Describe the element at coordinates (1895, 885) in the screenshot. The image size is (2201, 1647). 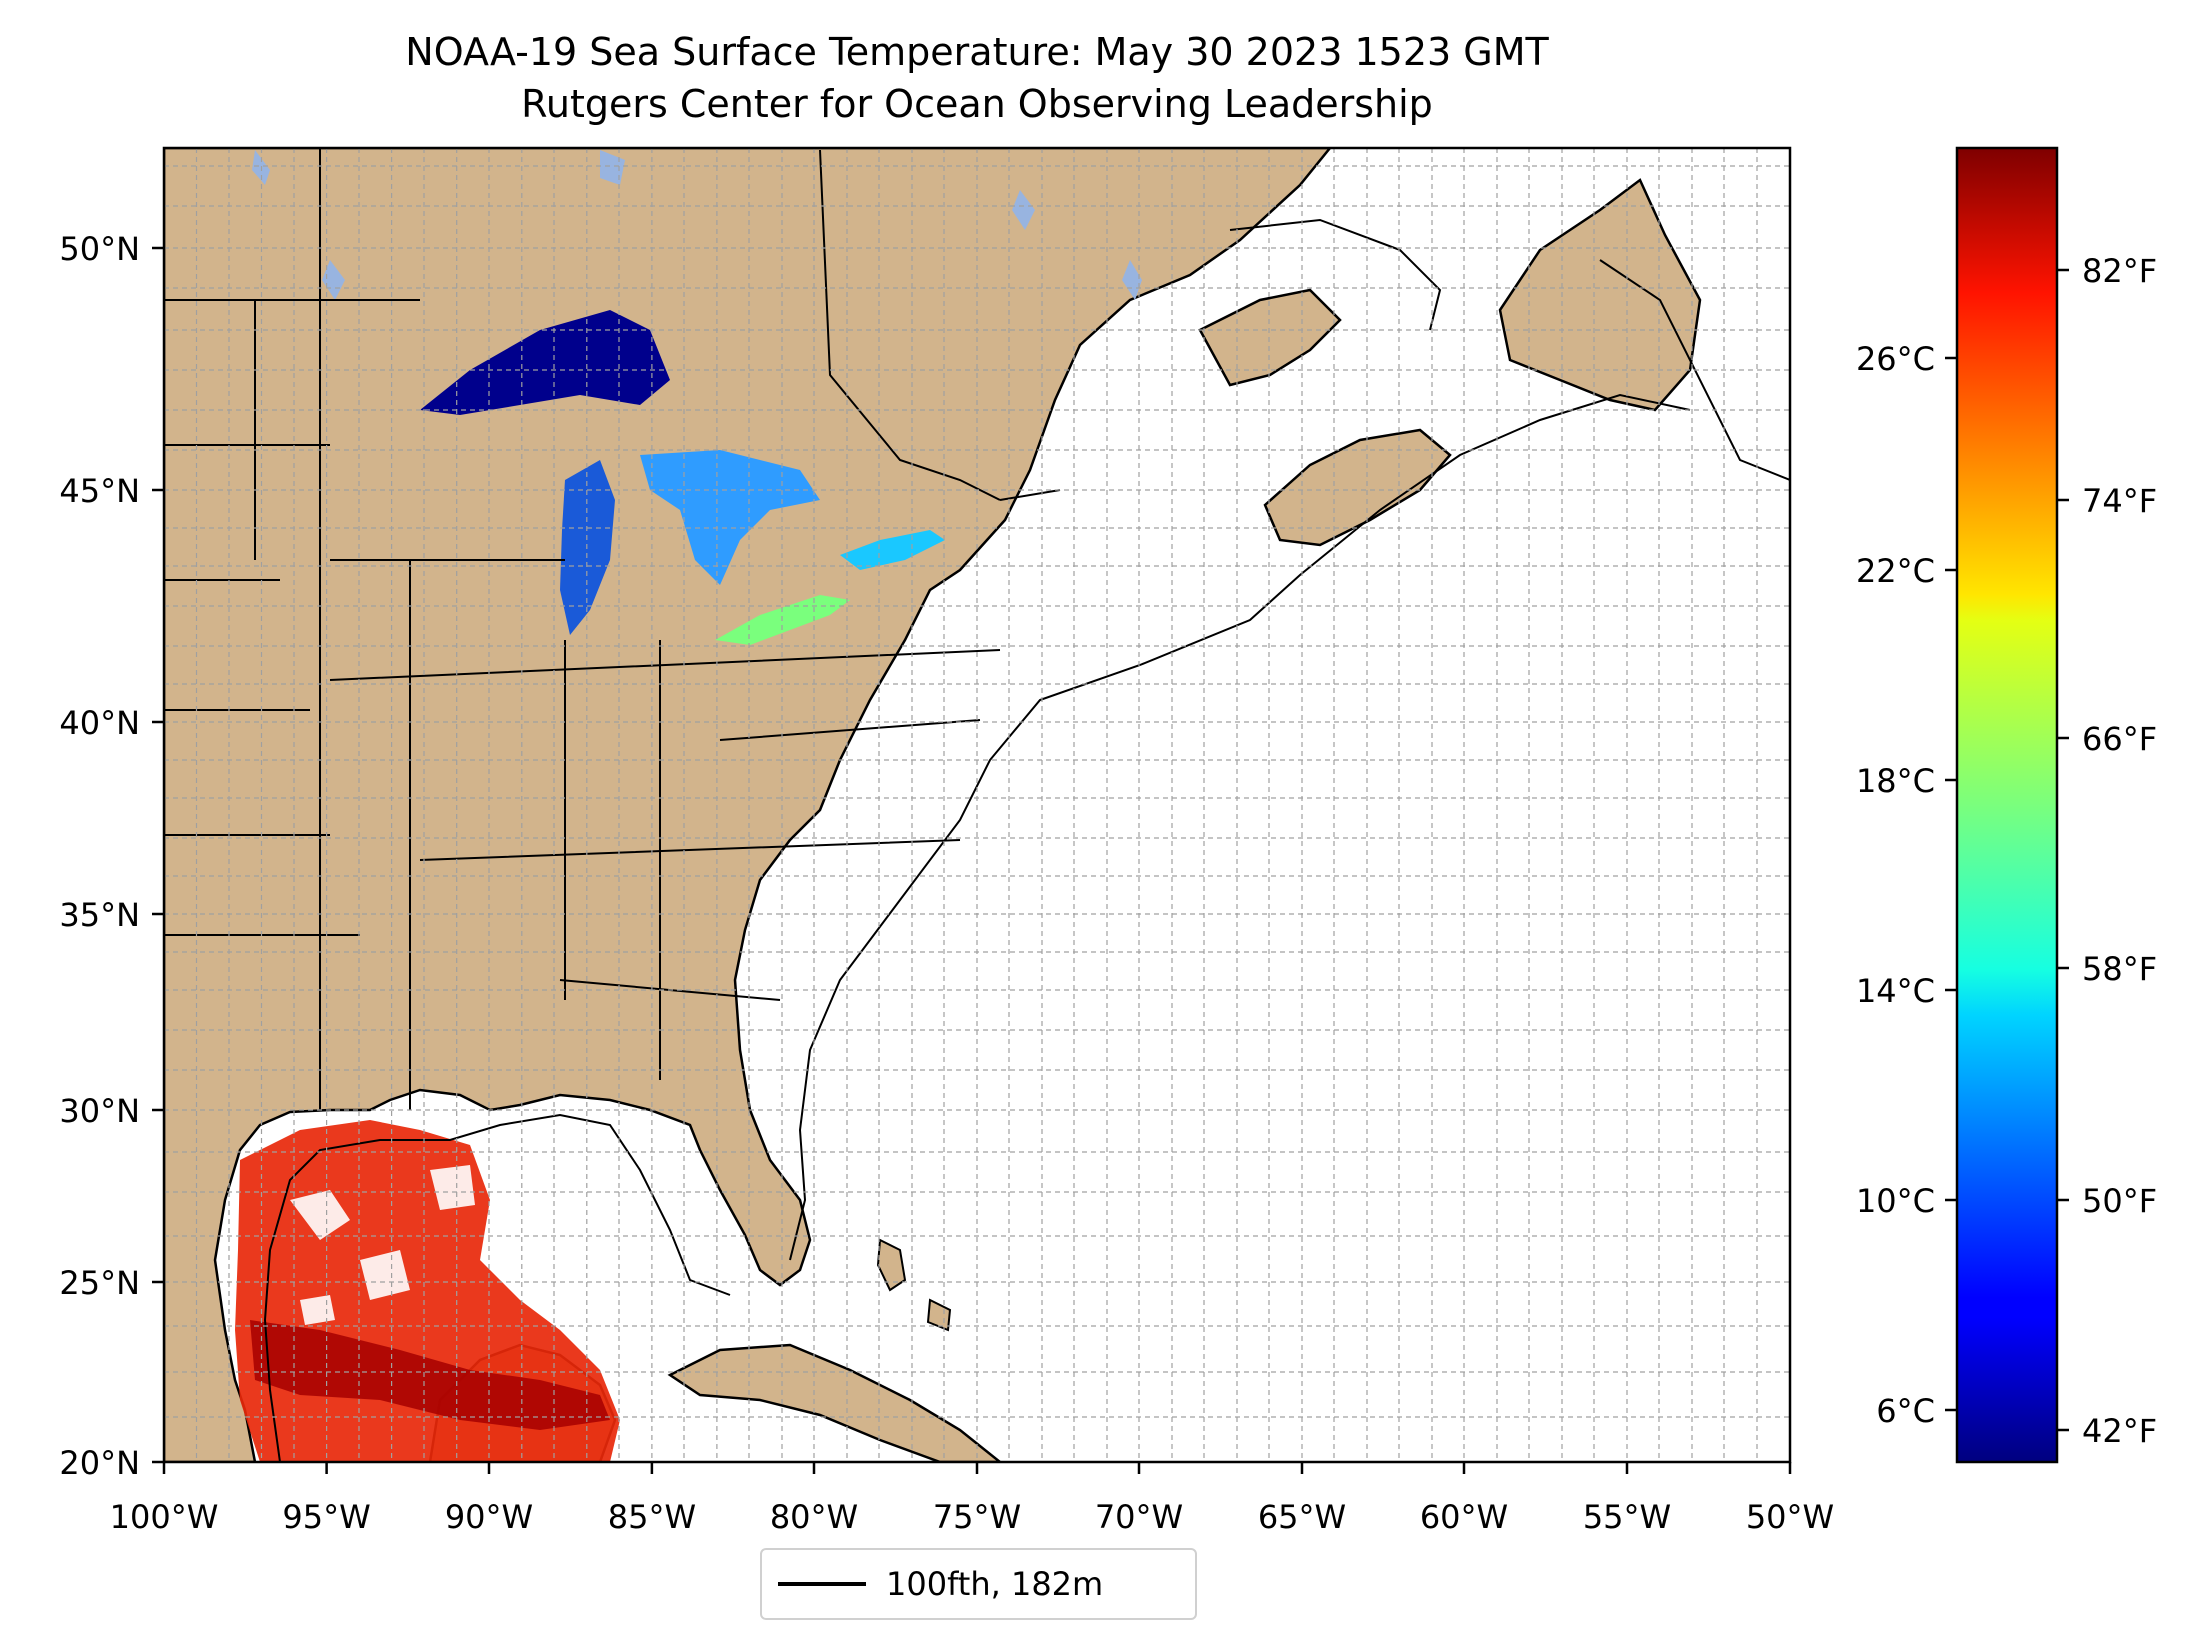
I see `colorbar-celsius-labels: 6°C 10°C 14°C 18°C 22°C 26°C` at that location.